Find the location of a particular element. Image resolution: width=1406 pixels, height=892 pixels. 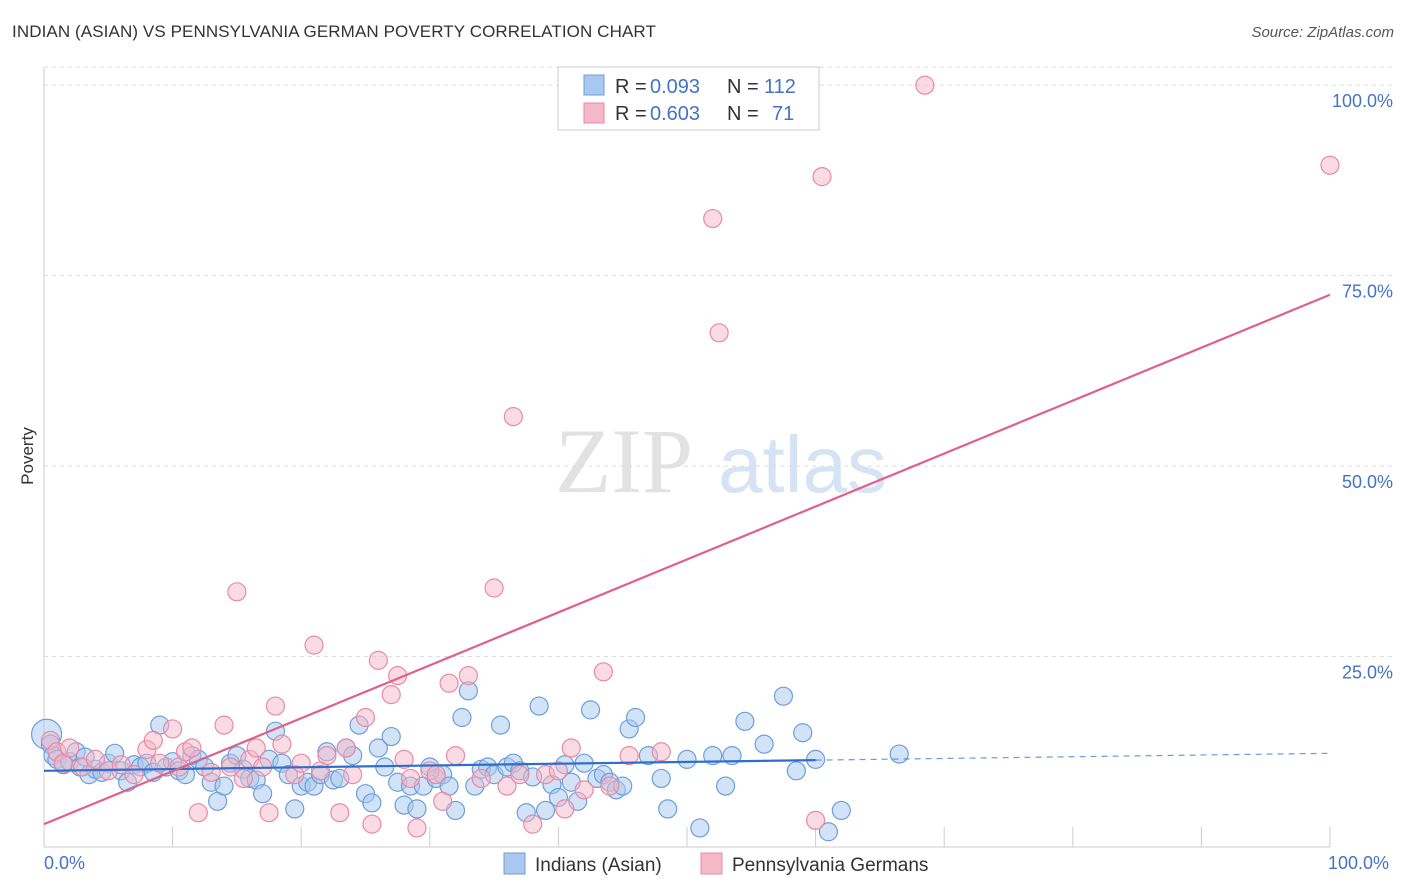

trend-line-blue-extension is located at coordinates (1073, 756).